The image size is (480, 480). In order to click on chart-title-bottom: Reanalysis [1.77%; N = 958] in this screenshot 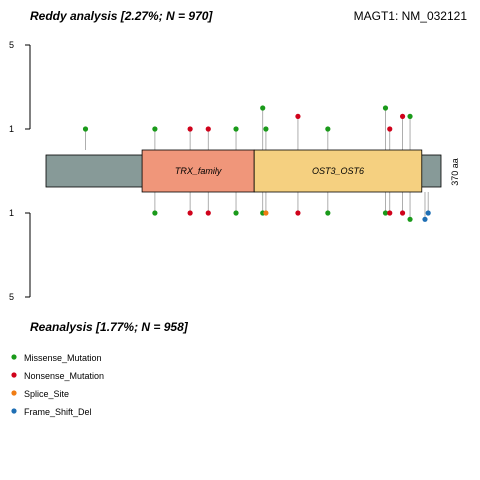, I will do `click(109, 327)`.